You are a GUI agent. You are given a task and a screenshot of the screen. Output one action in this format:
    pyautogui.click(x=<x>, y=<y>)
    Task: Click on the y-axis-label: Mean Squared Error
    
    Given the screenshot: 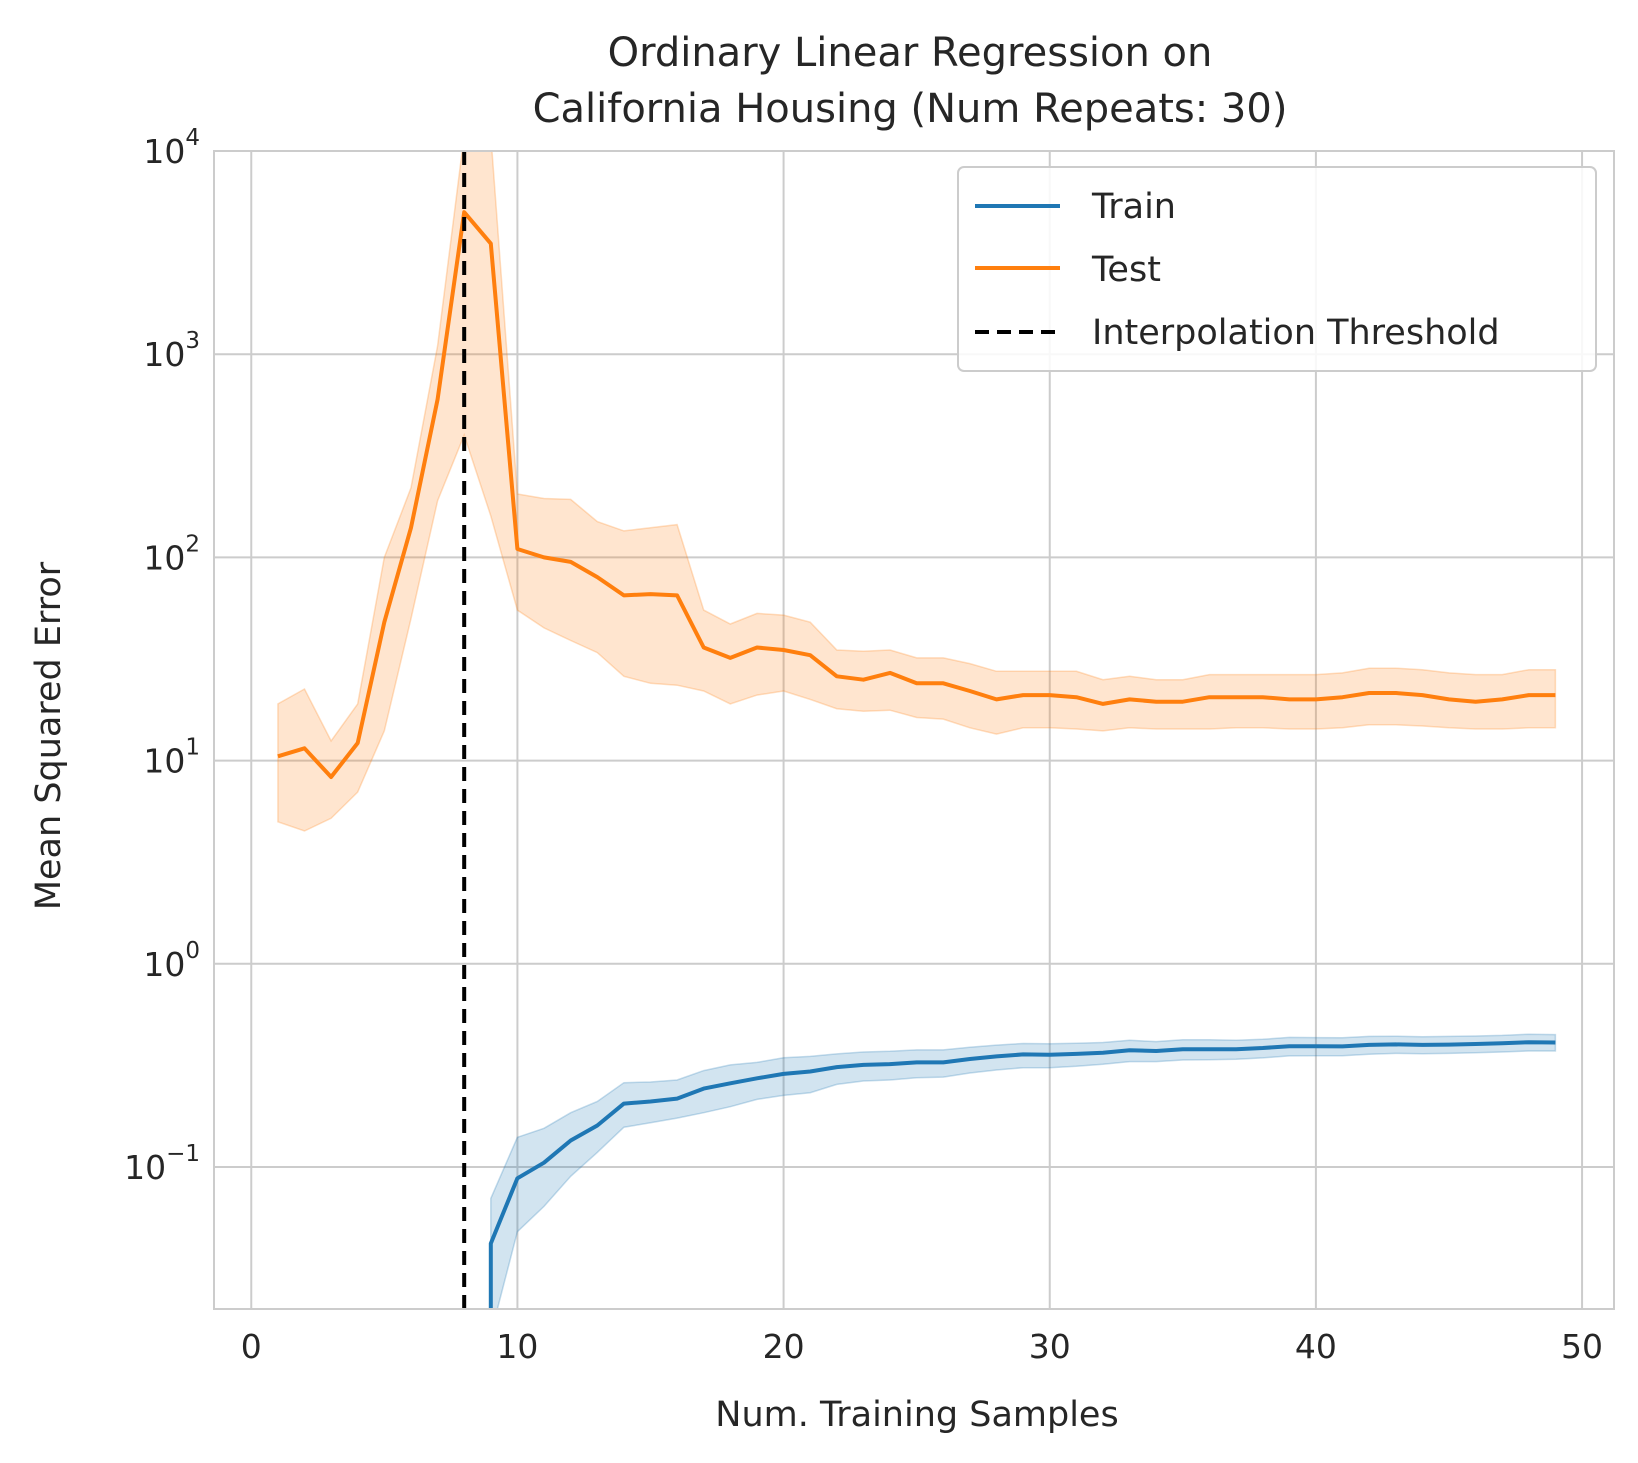 What is the action you would take?
    pyautogui.click(x=49, y=735)
    